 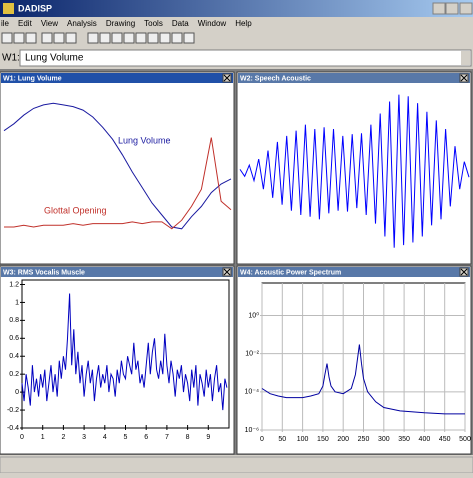 What do you see at coordinates (252, 430) in the screenshot?
I see `y-tick-label: 10⁻⁶` at bounding box center [252, 430].